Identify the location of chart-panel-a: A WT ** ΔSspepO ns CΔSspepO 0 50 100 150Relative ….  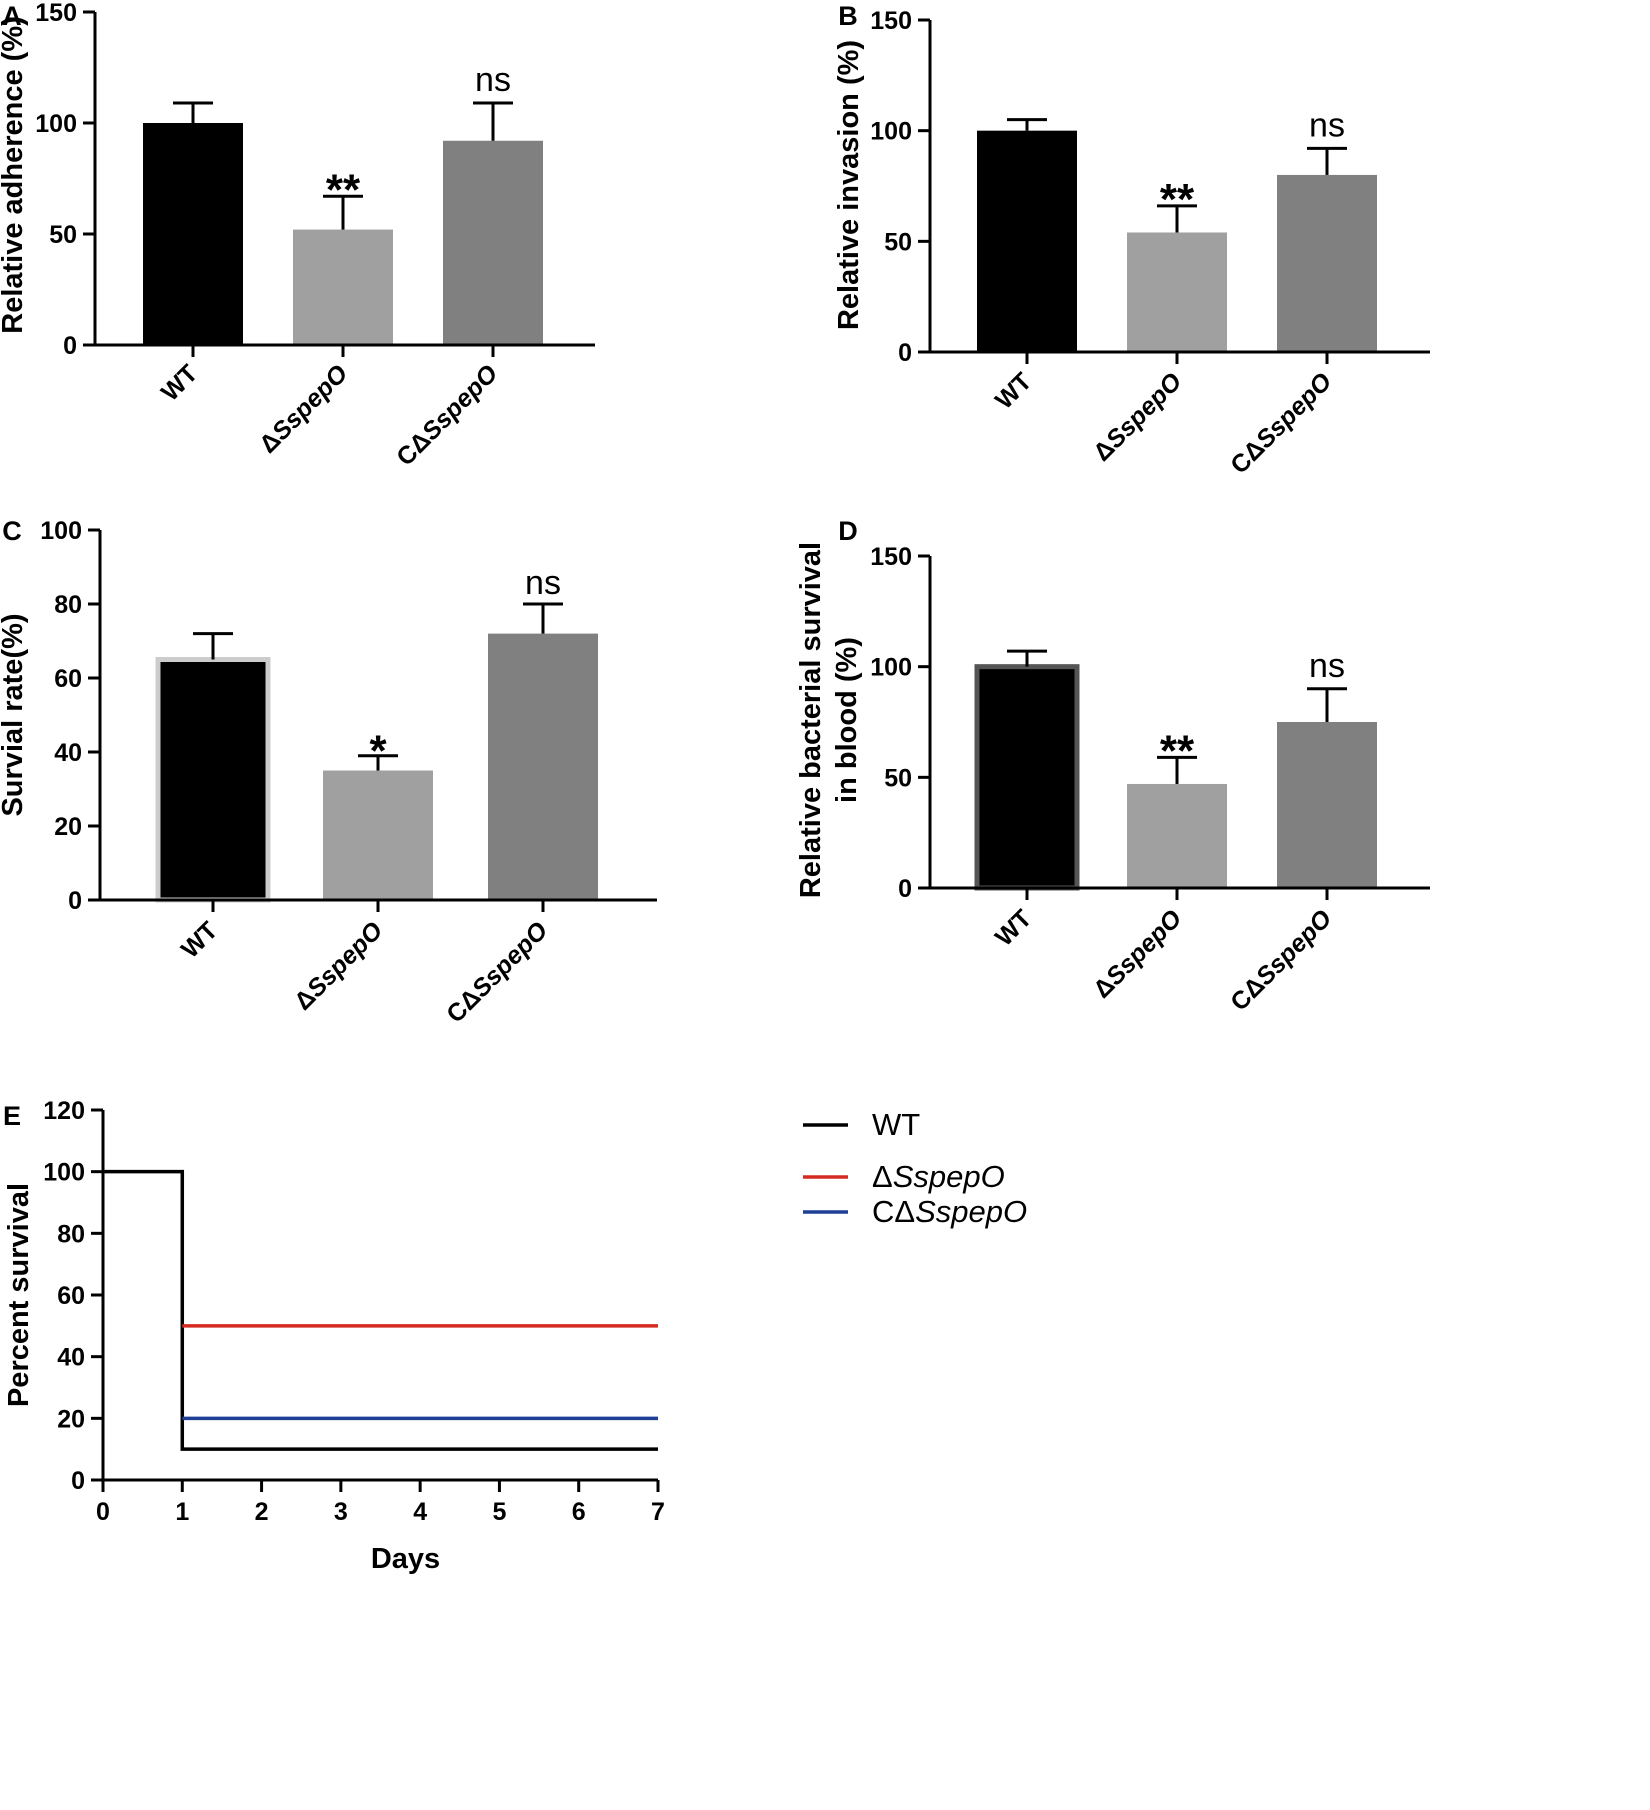
(297, 236).